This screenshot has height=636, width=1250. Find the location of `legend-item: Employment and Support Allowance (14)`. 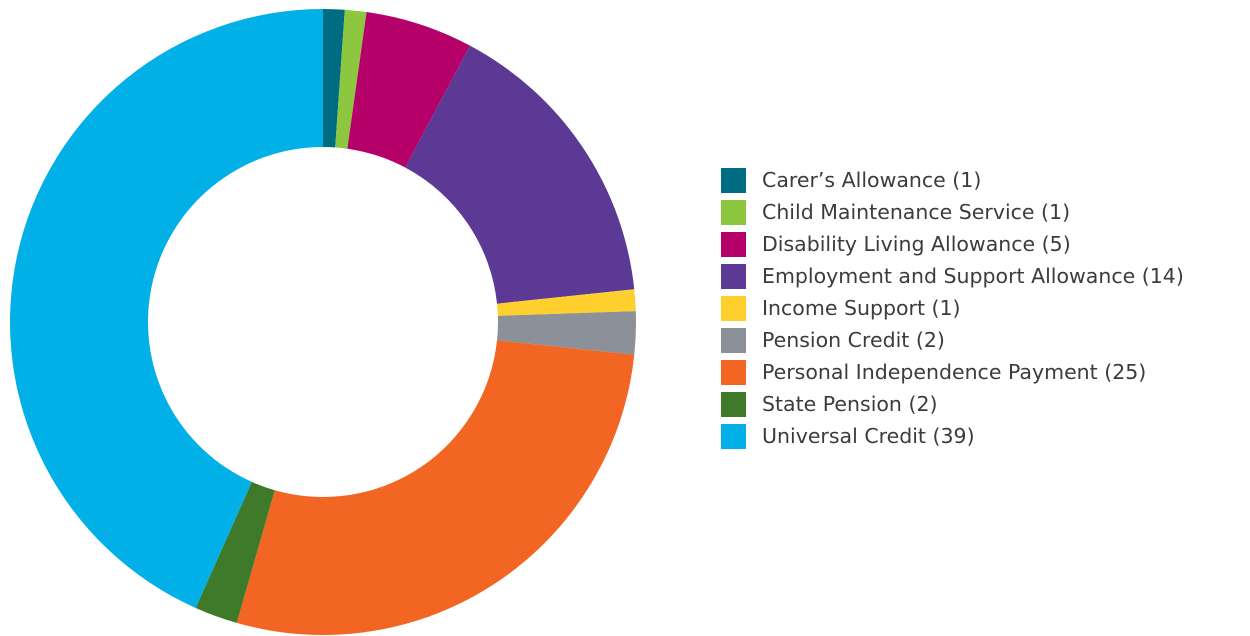

legend-item: Employment and Support Allowance (14) is located at coordinates (952, 276).